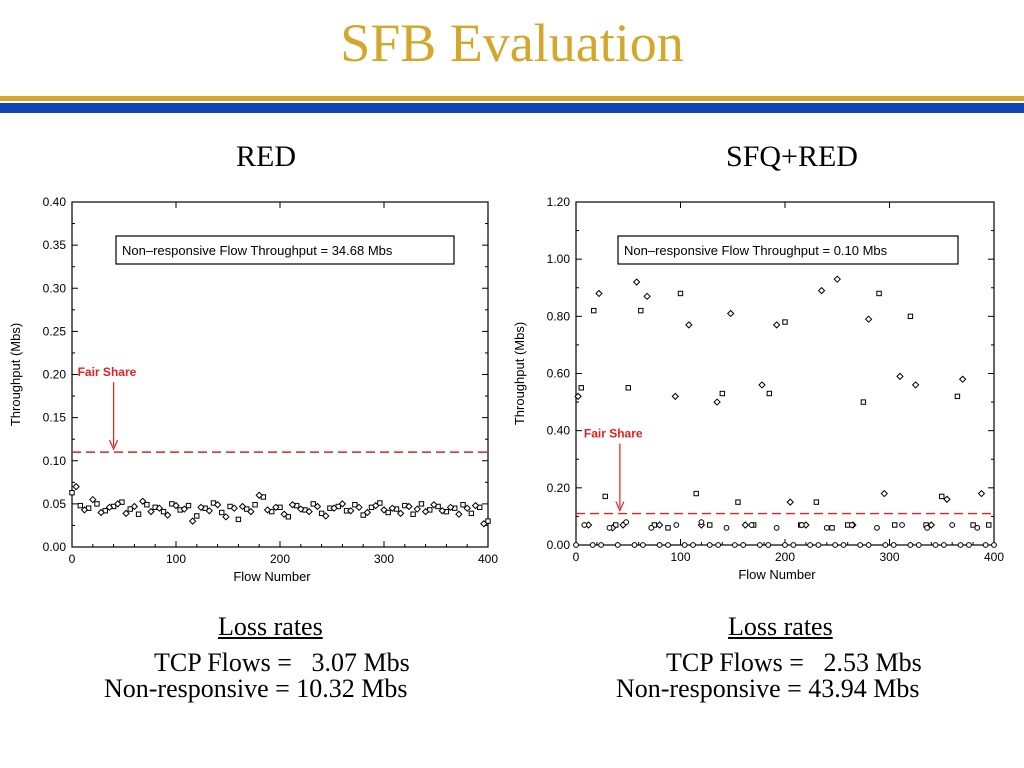  What do you see at coordinates (889, 557) in the screenshot?
I see `x-tick-label: 300` at bounding box center [889, 557].